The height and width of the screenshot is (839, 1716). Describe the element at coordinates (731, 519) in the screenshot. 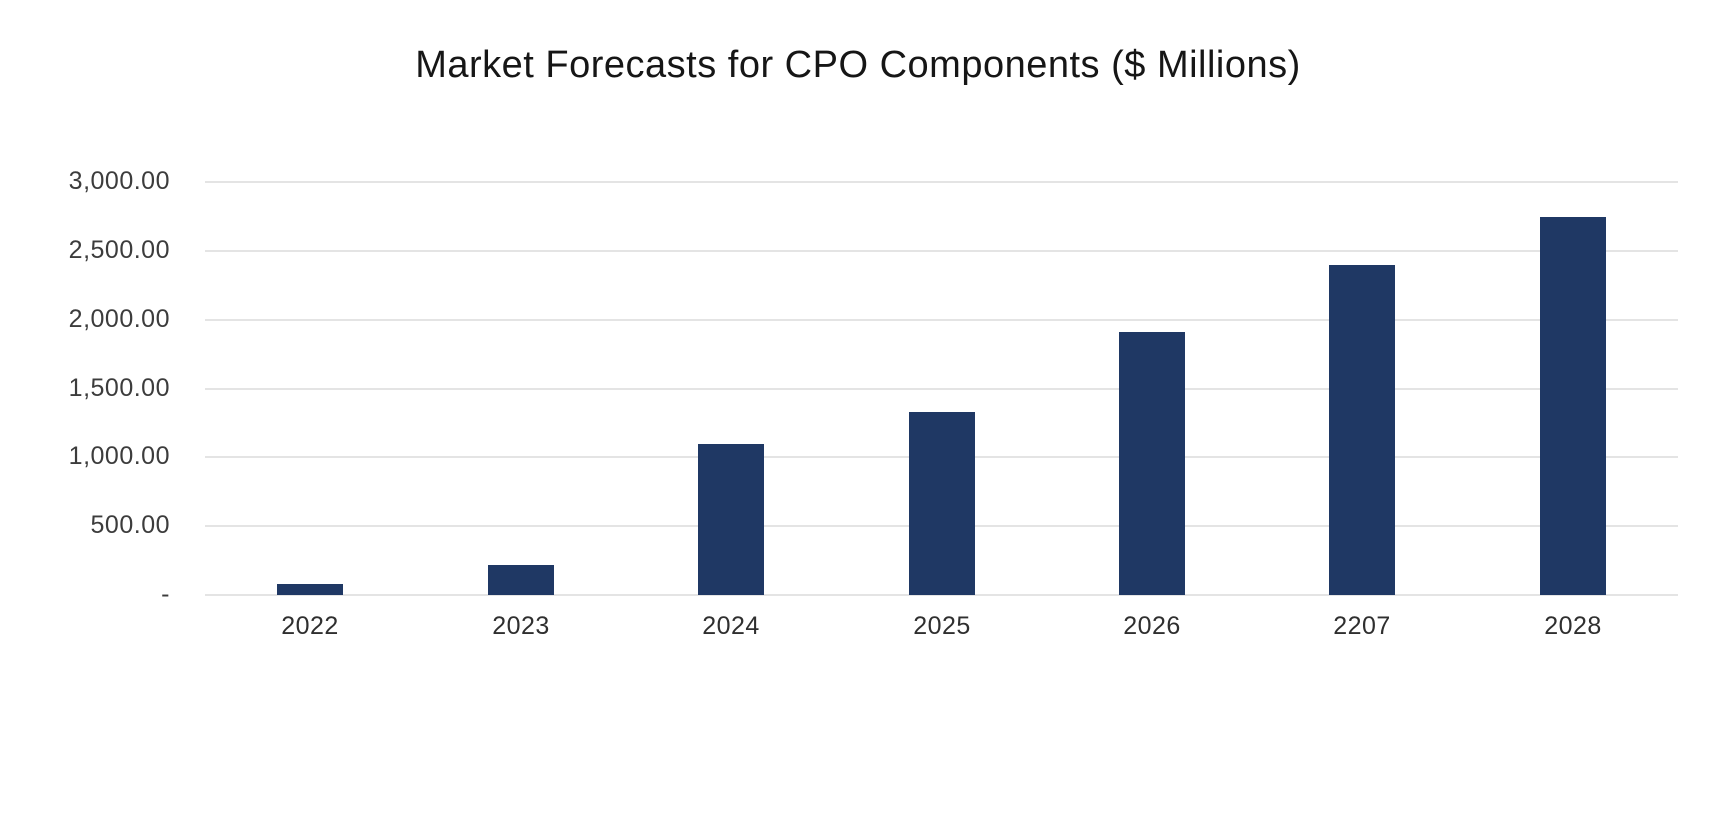

I see `bar-2024` at that location.